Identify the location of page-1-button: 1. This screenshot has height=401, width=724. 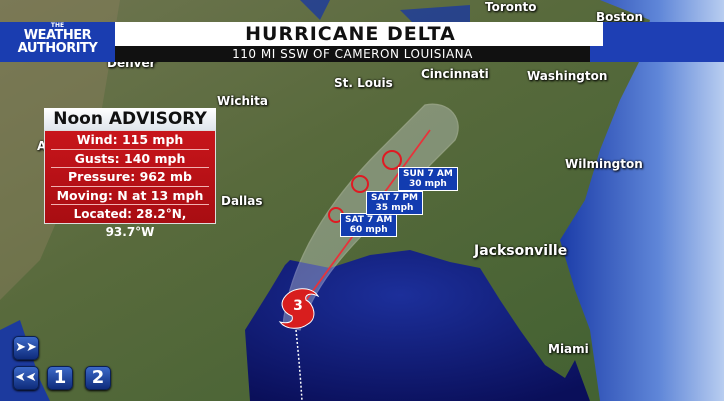
(60, 378).